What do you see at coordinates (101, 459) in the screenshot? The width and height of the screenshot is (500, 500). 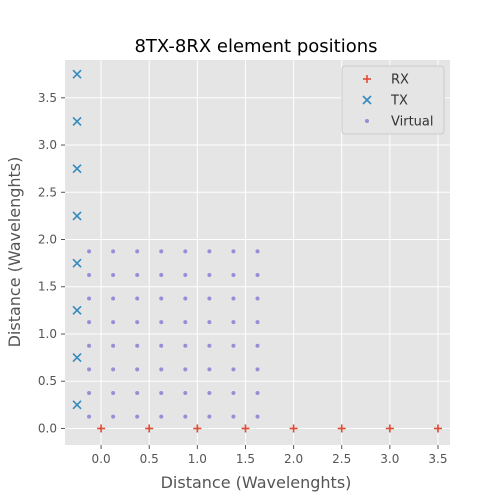 I see `x-tick-label: 0.0` at bounding box center [101, 459].